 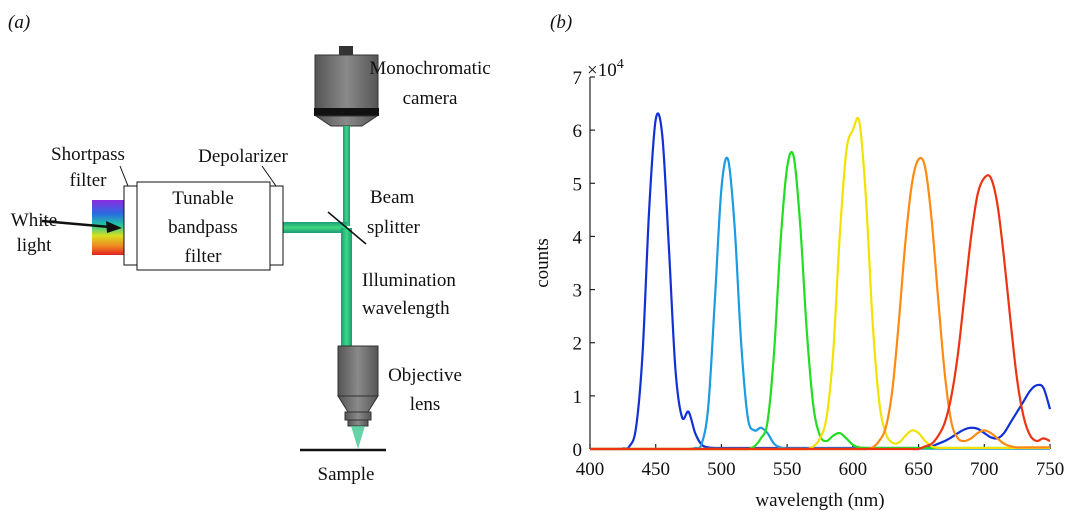 I want to click on depolarizer, so click(x=276, y=225).